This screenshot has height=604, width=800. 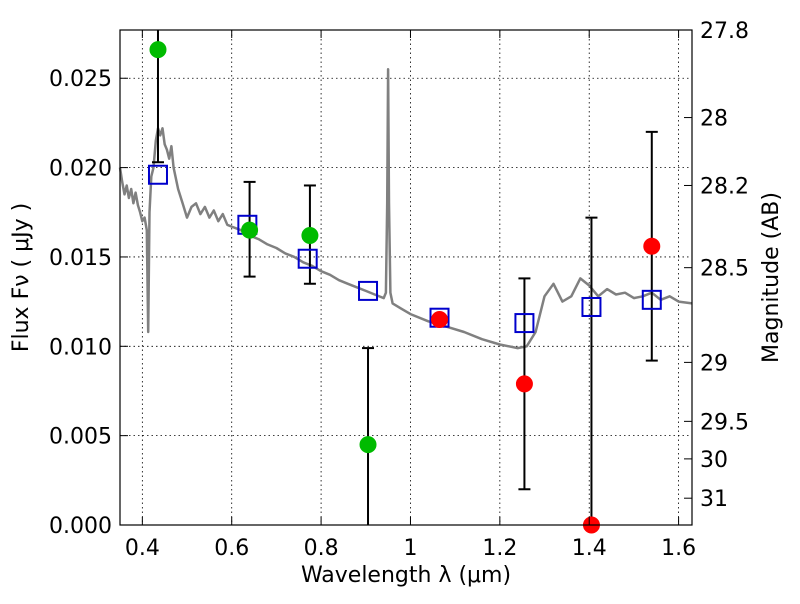 I want to click on x-tick-label: 1.2, so click(x=499, y=548).